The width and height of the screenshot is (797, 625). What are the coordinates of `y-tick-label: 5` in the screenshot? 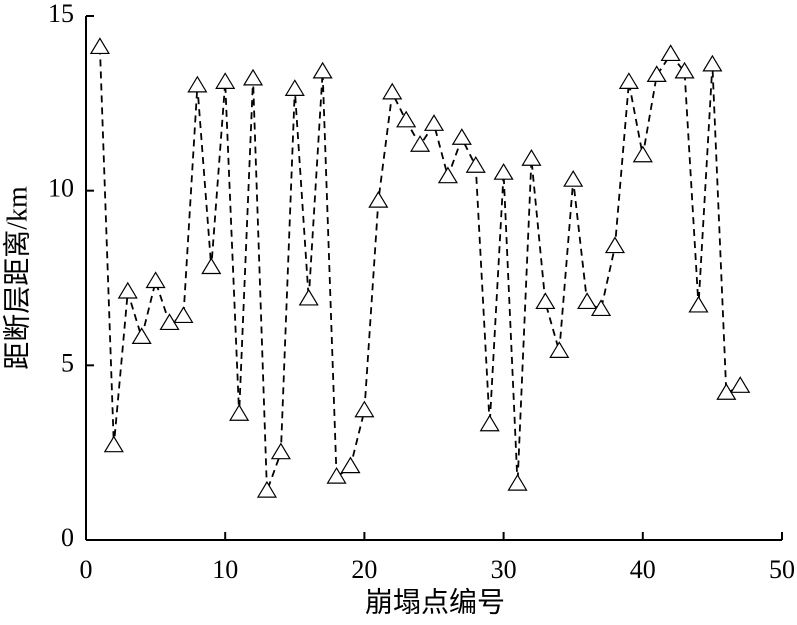 It's located at (67, 362).